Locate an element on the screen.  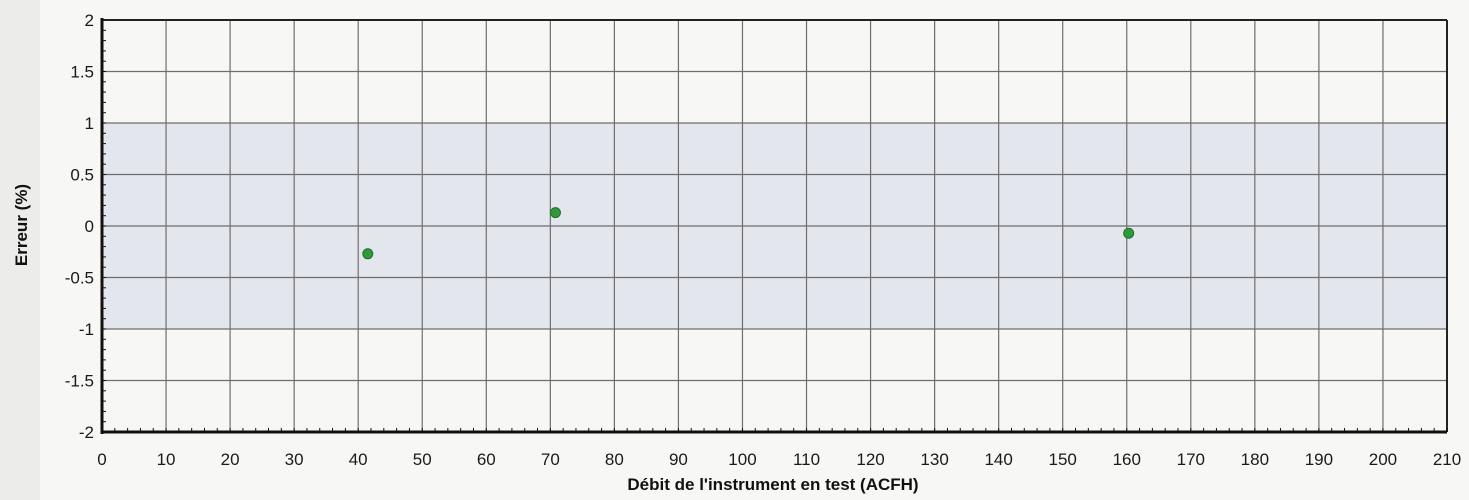
x-tick-label: 110 is located at coordinates (806, 459).